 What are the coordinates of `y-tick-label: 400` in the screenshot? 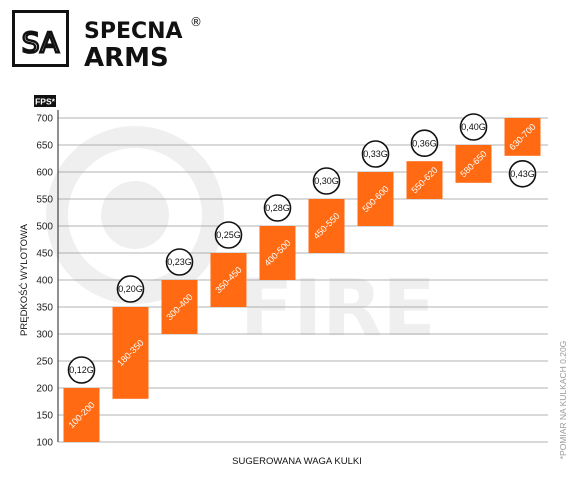 It's located at (44, 281).